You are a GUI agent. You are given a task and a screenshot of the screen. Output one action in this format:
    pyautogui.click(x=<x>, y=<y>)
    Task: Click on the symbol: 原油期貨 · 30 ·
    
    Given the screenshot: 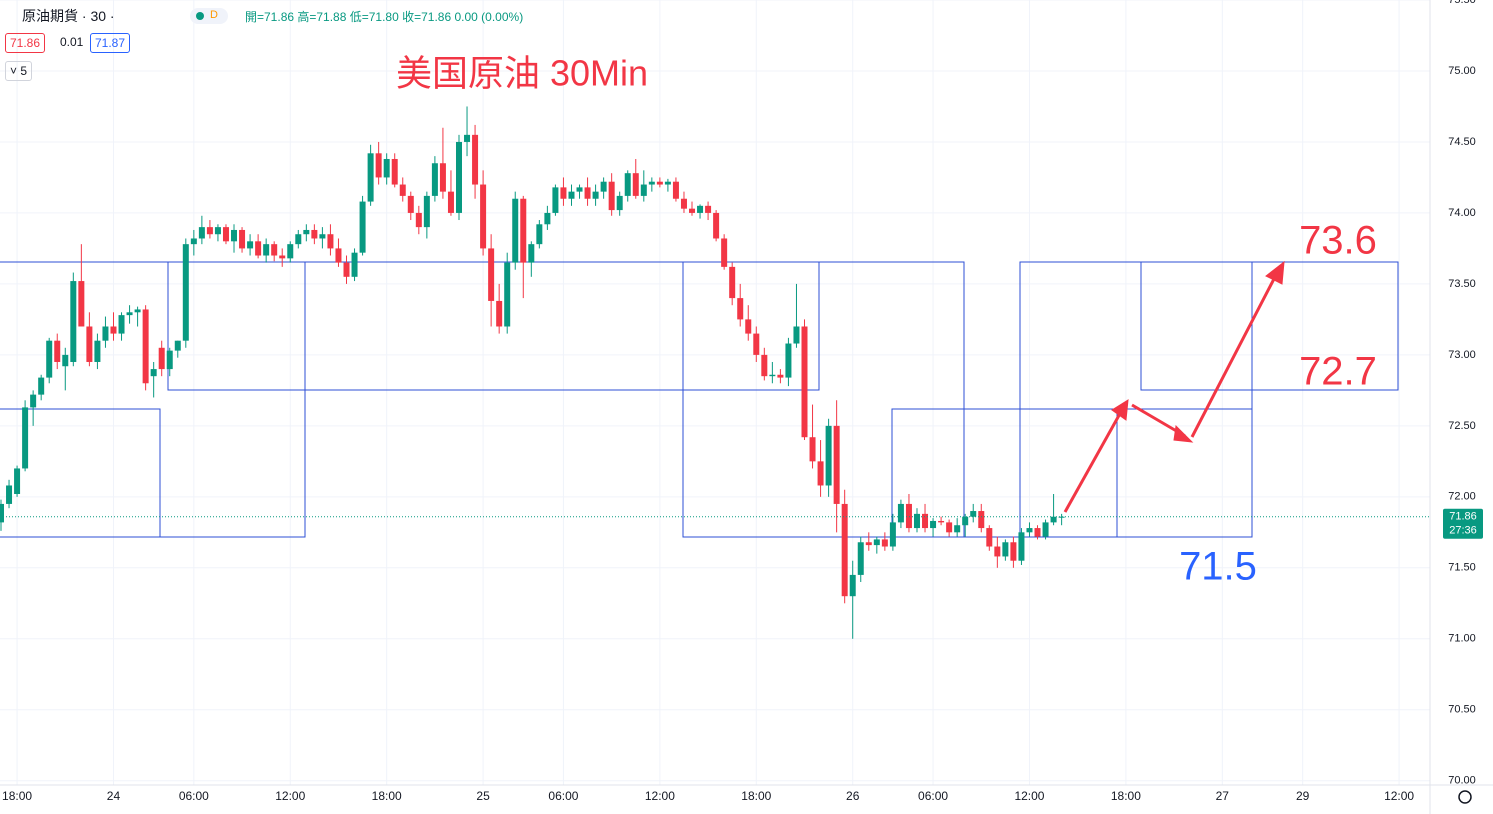 What is the action you would take?
    pyautogui.click(x=68, y=16)
    